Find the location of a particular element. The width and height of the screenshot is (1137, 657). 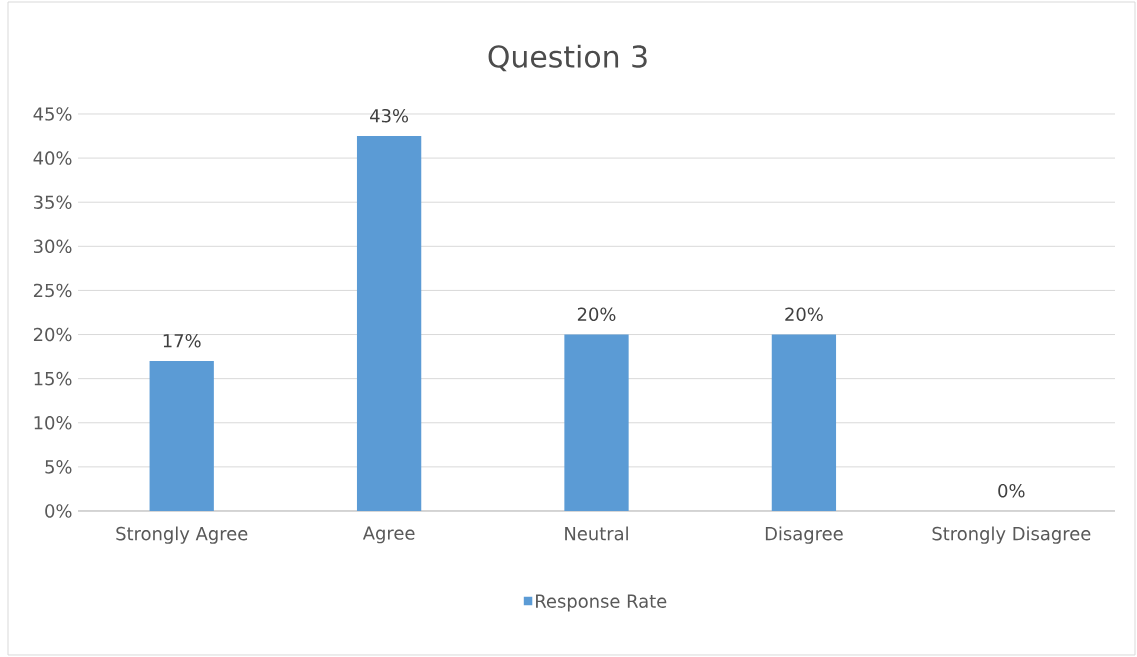

y-tick-label: 20% is located at coordinates (52, 334).